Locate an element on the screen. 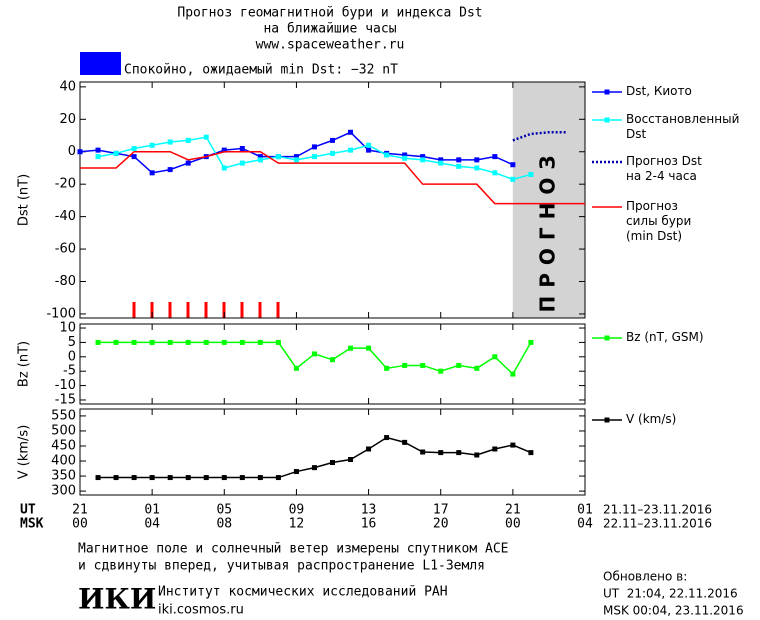 Image resolution: width=760 pixels, height=620 pixels. y-tick-label: 450 is located at coordinates (63, 445).